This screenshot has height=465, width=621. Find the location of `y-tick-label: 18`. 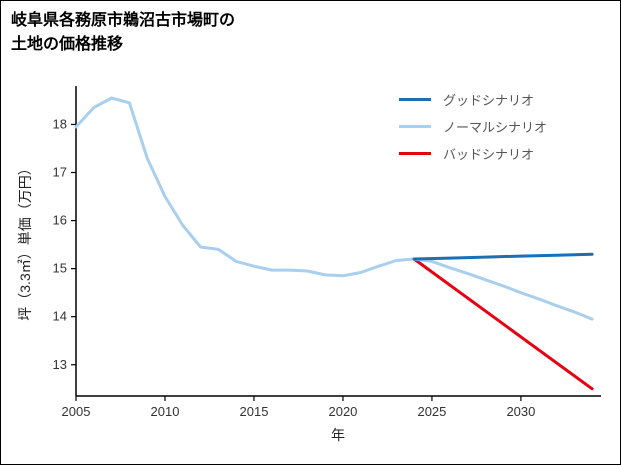

y-tick-label: 18 is located at coordinates (60, 123).